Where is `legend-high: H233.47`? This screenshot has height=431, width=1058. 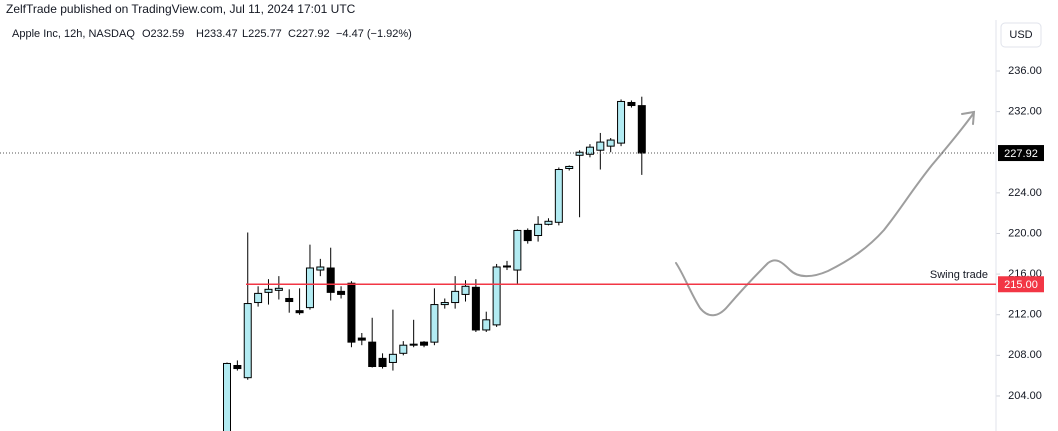 legend-high: H233.47 is located at coordinates (217, 34).